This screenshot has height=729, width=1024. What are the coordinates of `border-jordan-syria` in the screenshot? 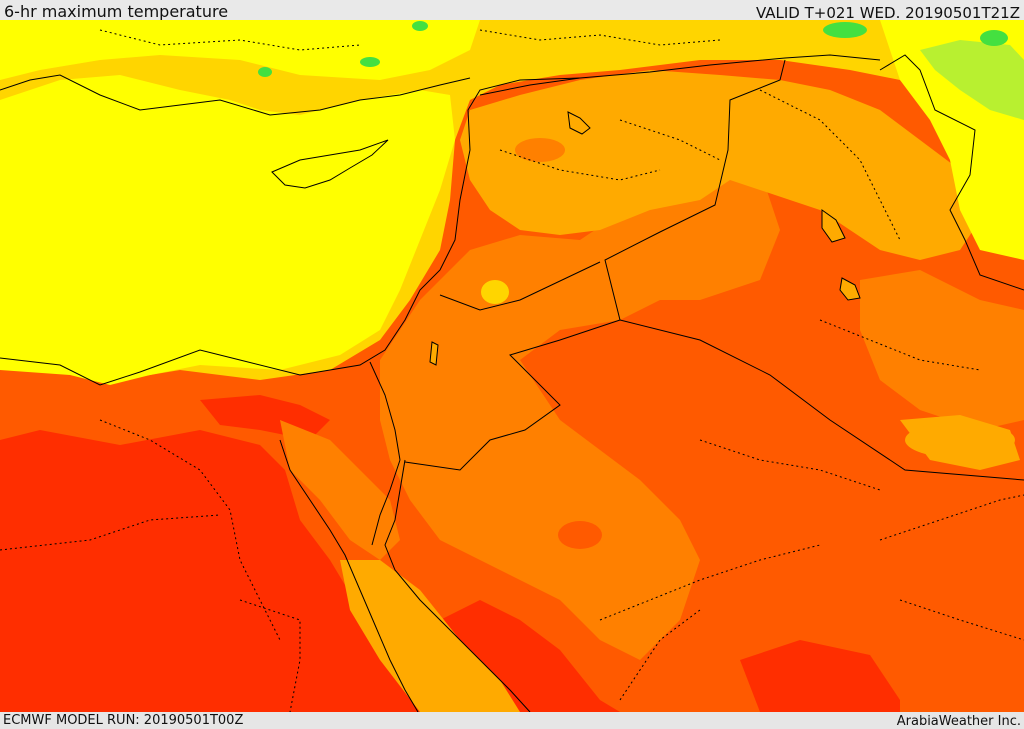 It's located at (520, 286).